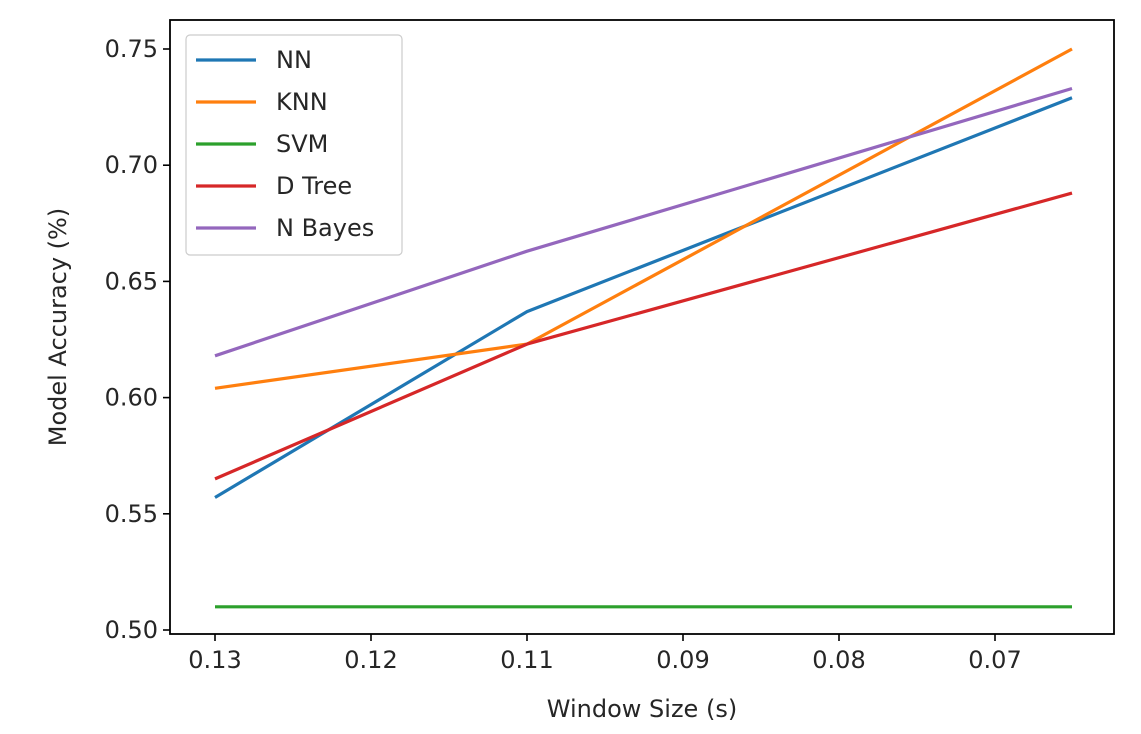 The width and height of the screenshot is (1141, 734). What do you see at coordinates (137, 339) in the screenshot?
I see `y-axis: 0.50 0.55 0.60 0.65 0.70 0.75` at bounding box center [137, 339].